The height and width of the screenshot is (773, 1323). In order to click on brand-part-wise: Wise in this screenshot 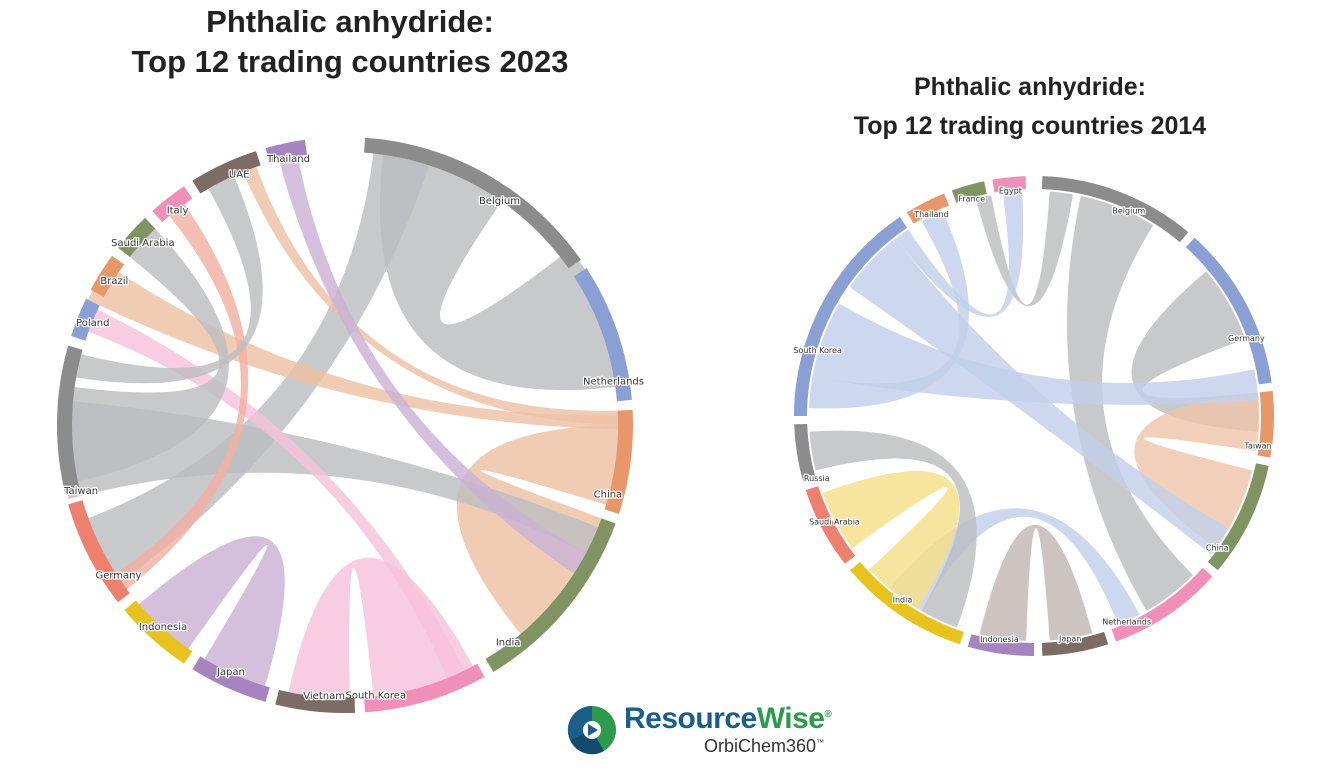, I will do `click(790, 718)`.